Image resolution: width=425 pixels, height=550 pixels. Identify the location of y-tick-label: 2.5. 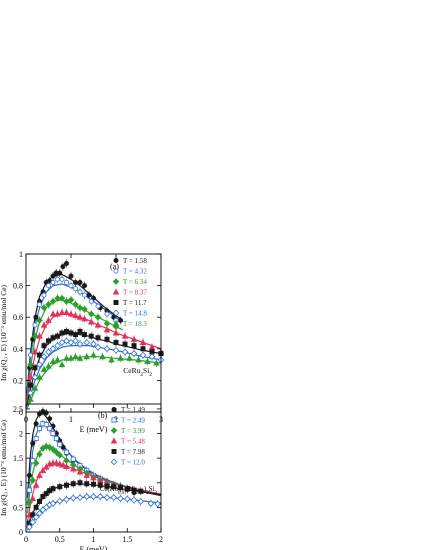
(18, 409).